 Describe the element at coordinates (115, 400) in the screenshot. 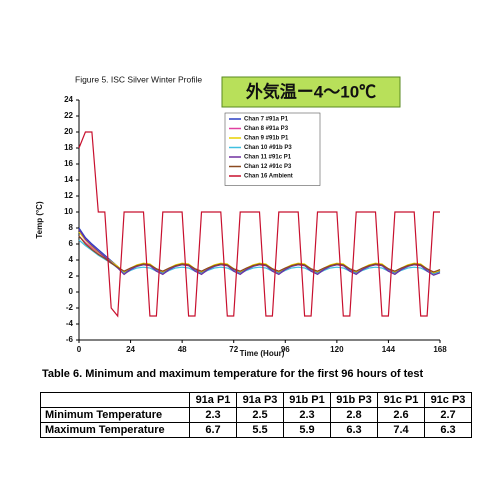

I see `corner` at that location.